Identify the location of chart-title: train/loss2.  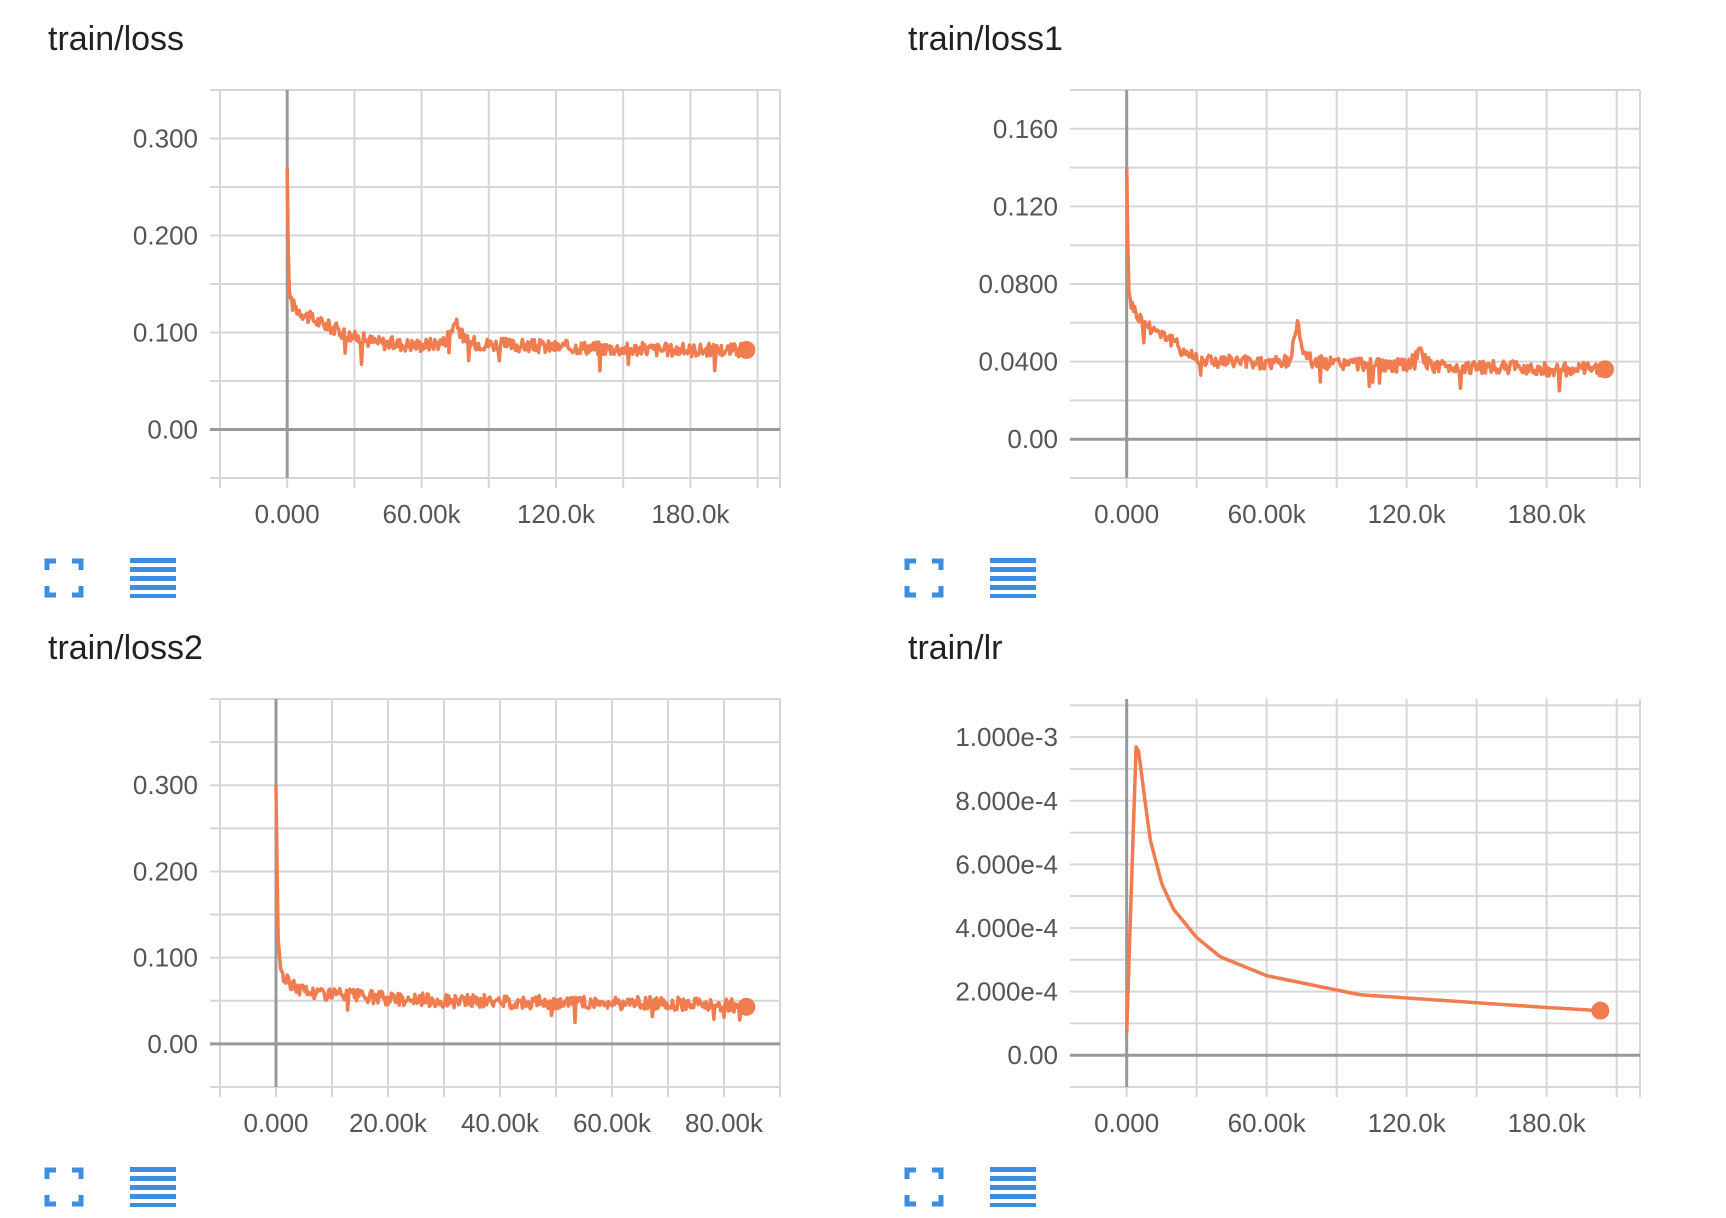
(125, 648).